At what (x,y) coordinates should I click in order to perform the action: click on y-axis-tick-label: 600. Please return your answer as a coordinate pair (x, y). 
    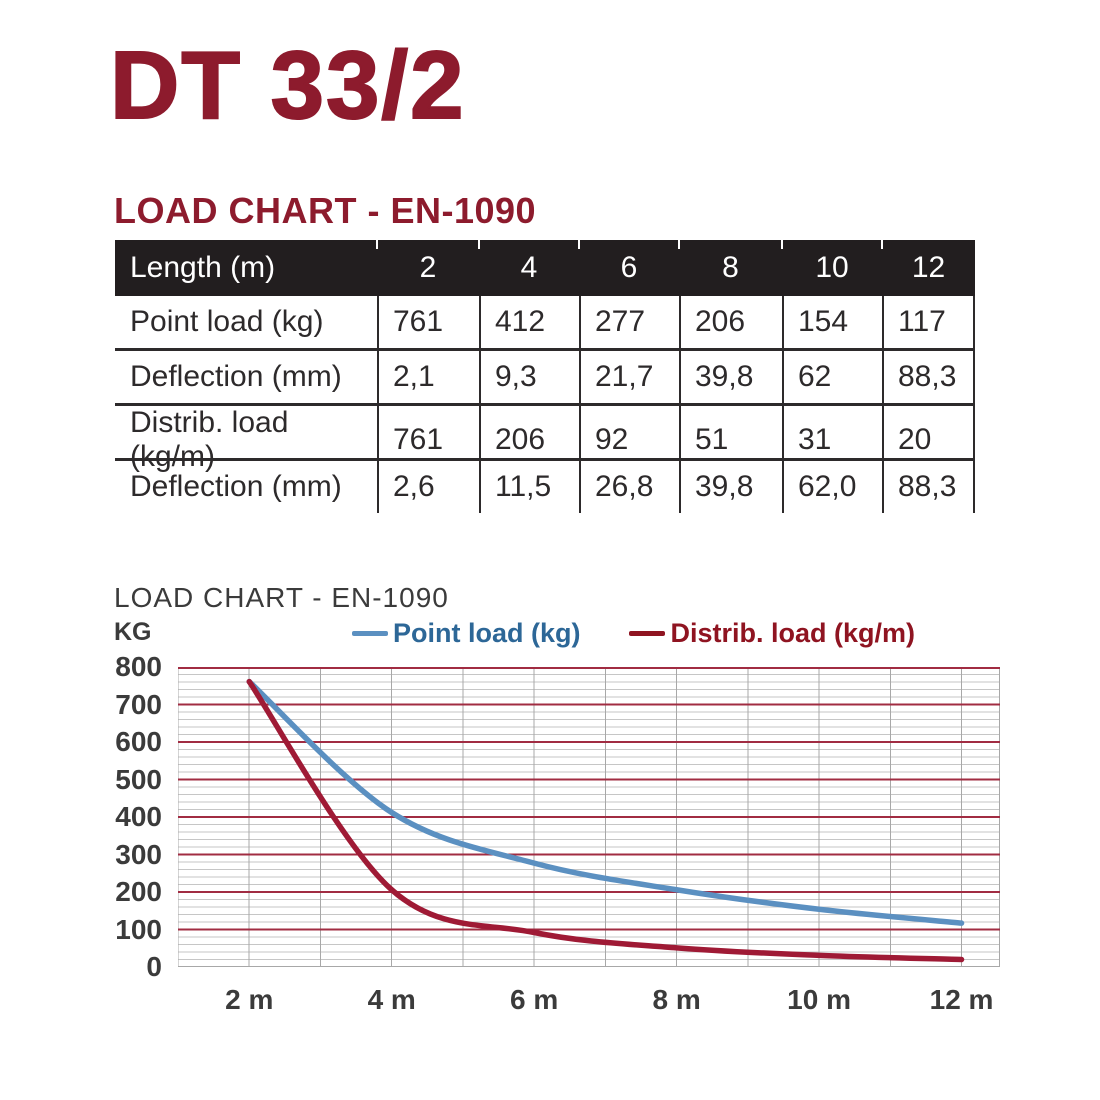
    Looking at the image, I should click on (138, 741).